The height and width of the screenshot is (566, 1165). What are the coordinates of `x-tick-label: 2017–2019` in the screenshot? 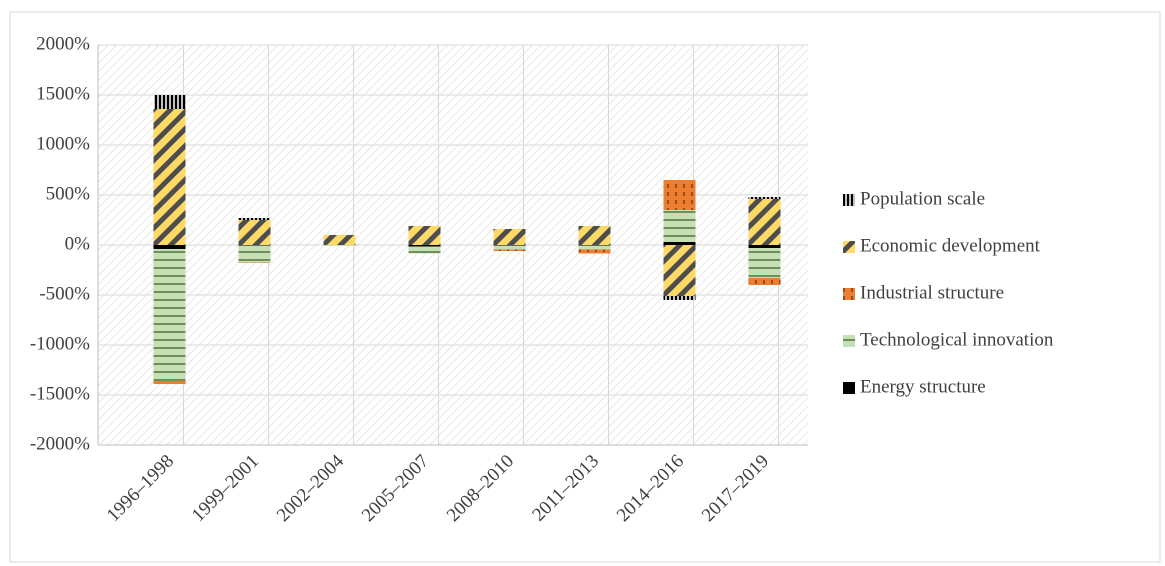 It's located at (735, 488).